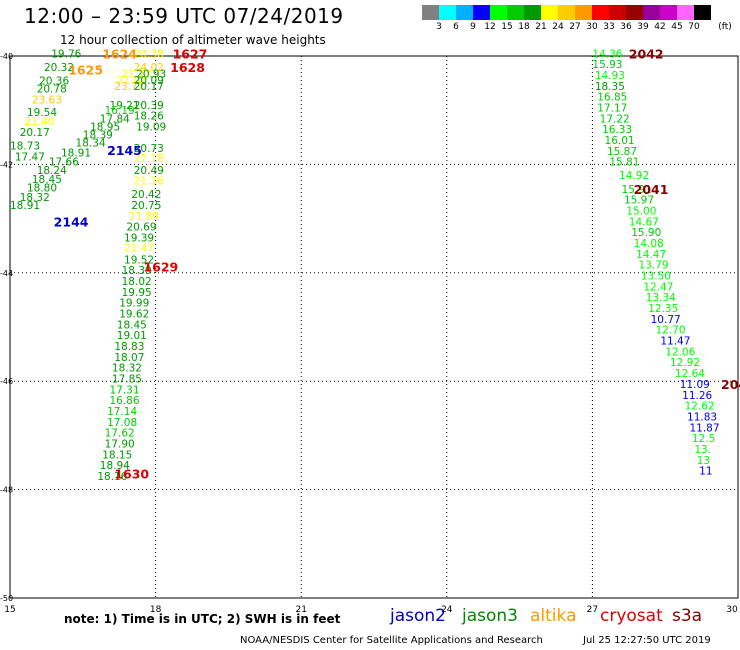 Image resolution: width=740 pixels, height=650 pixels. What do you see at coordinates (122, 423) in the screenshot?
I see `swh-value-label: 17.08` at bounding box center [122, 423].